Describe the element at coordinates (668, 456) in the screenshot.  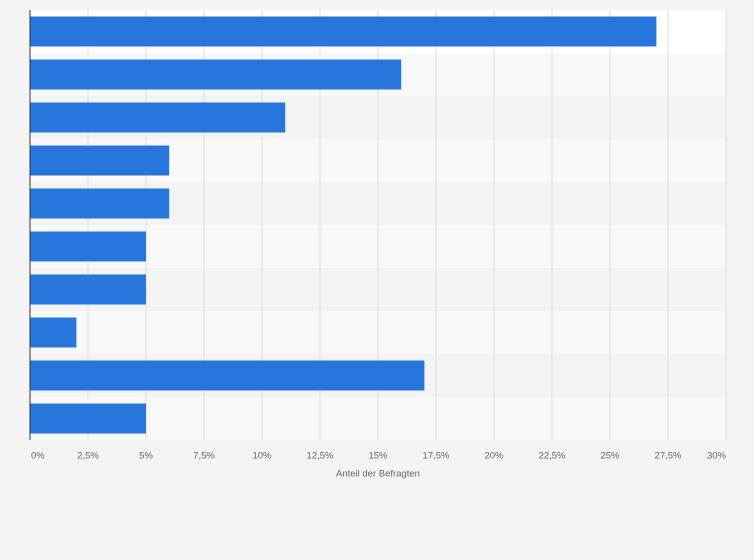
I see `x-tick-label: 27,5%` at that location.